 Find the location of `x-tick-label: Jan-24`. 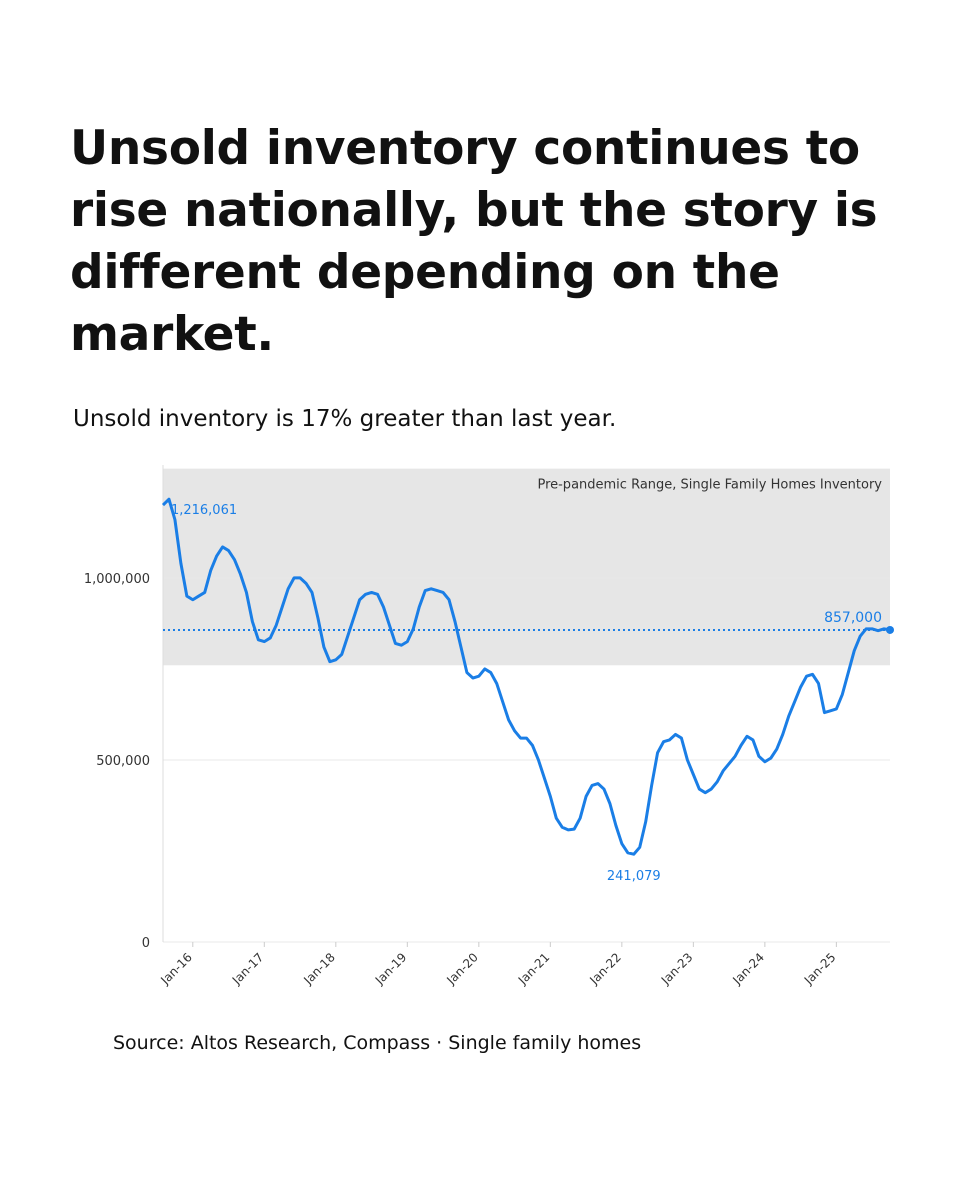

x-tick-label: Jan-24 is located at coordinates (748, 969).